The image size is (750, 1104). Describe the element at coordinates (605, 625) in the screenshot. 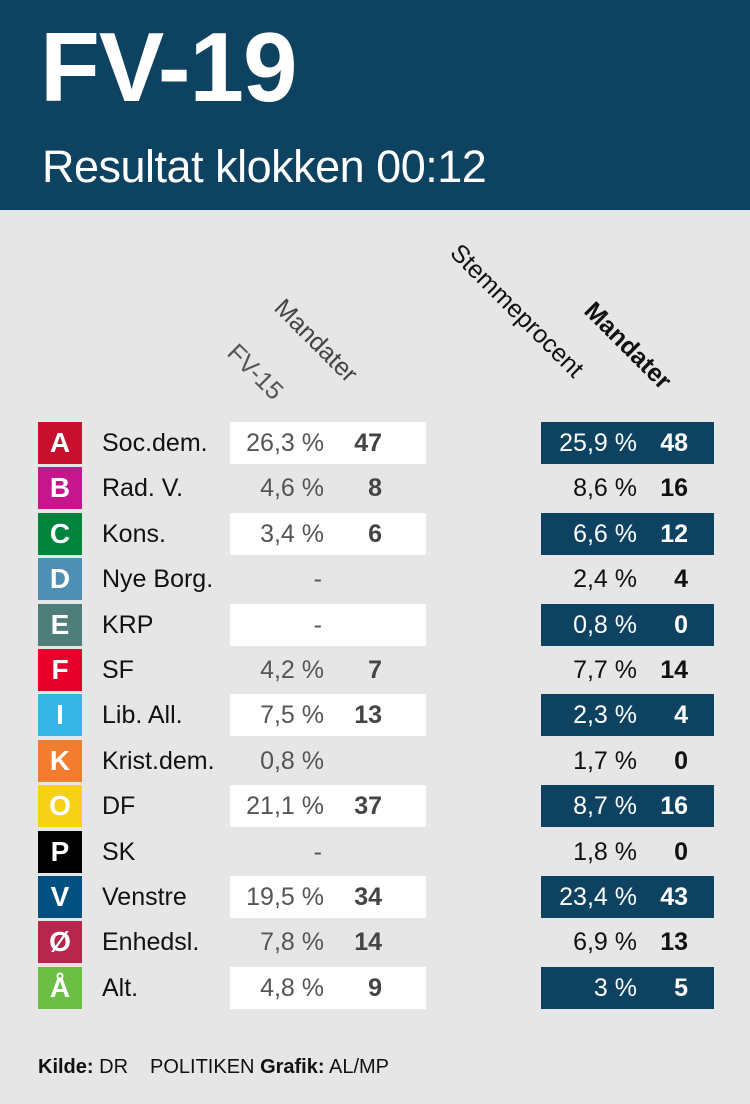

I see `fv19-percent: 0,8 %` at that location.